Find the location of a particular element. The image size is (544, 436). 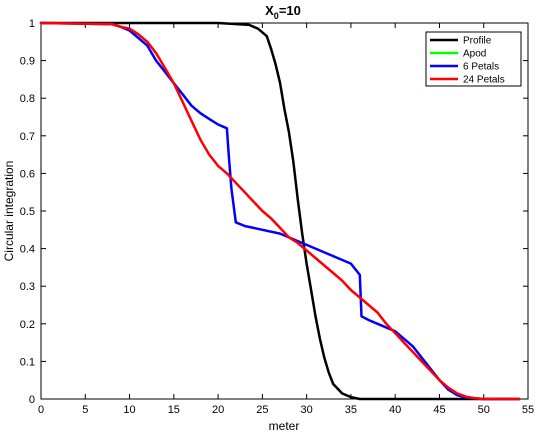

y-tick-label: 1 is located at coordinates (32, 24).